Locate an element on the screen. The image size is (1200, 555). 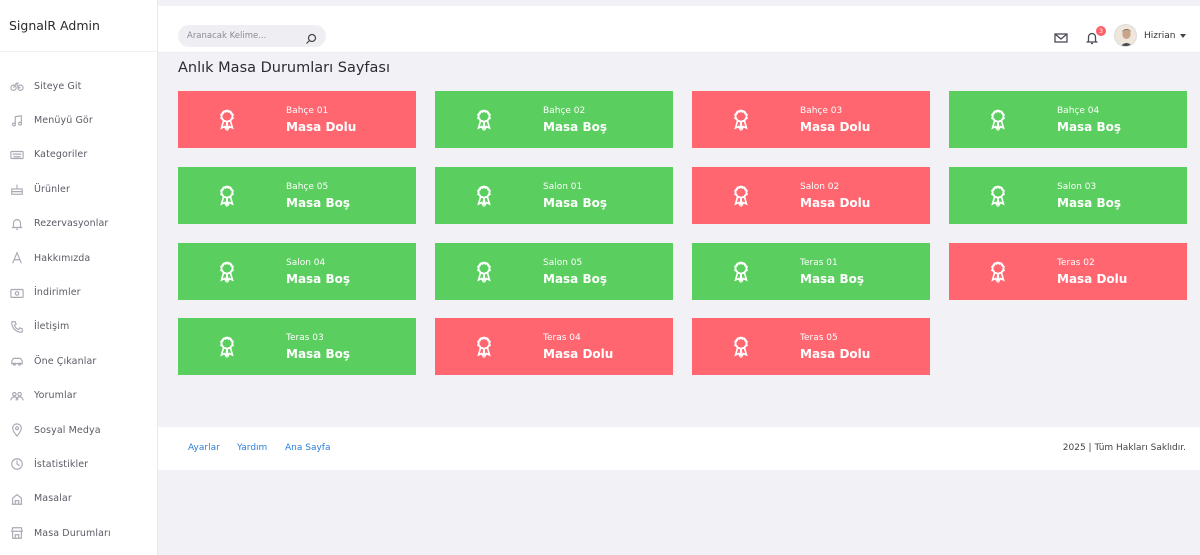
sidebar-item-menuyu-gor: Menüyü Gör is located at coordinates (78, 120).